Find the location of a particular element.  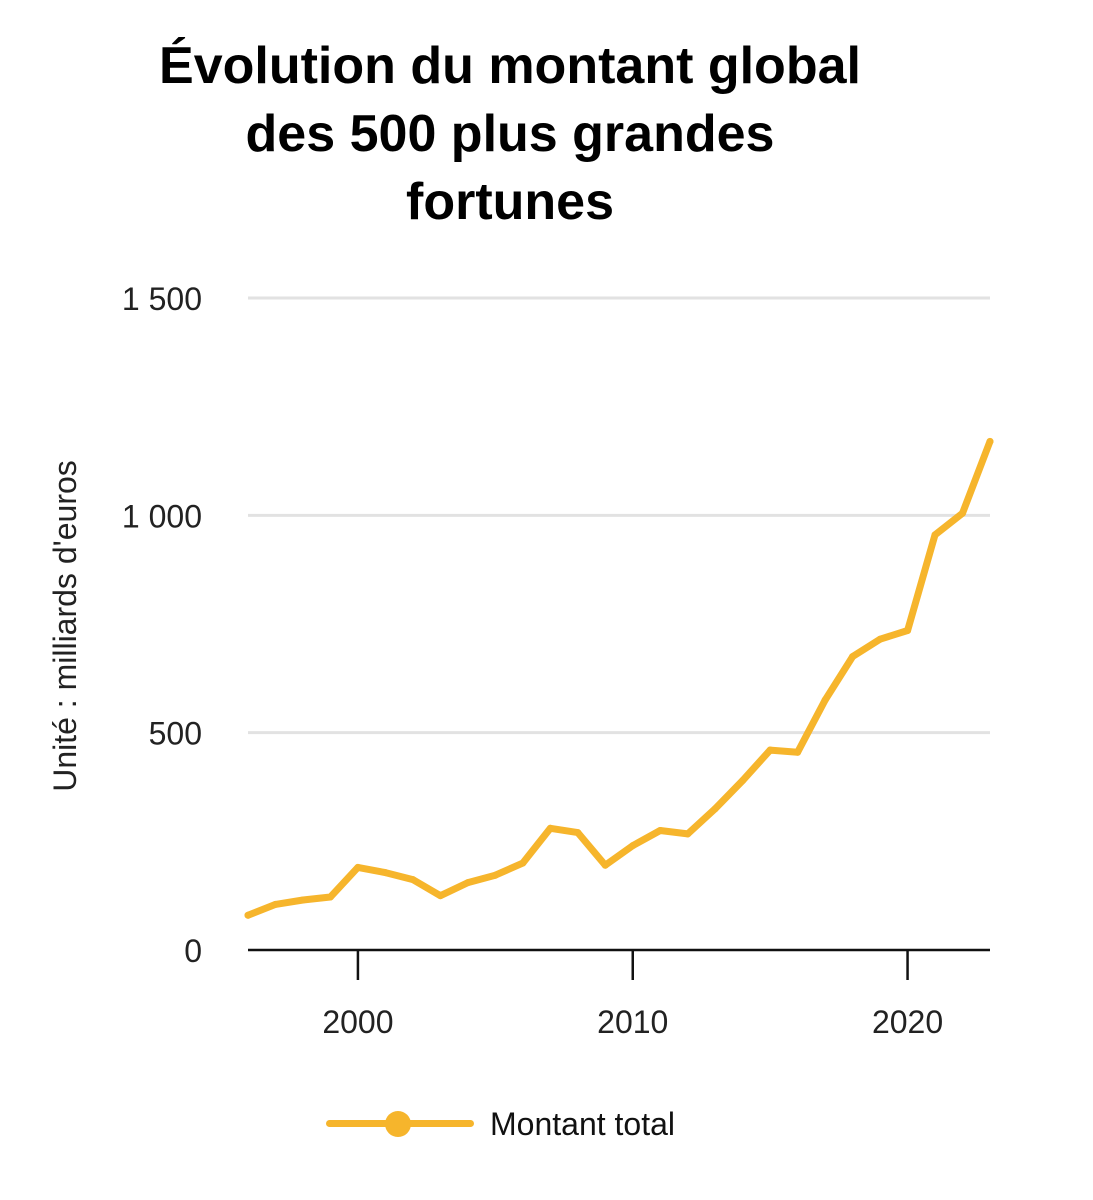

x-tick-label-2010: 2010 is located at coordinates (632, 1022).